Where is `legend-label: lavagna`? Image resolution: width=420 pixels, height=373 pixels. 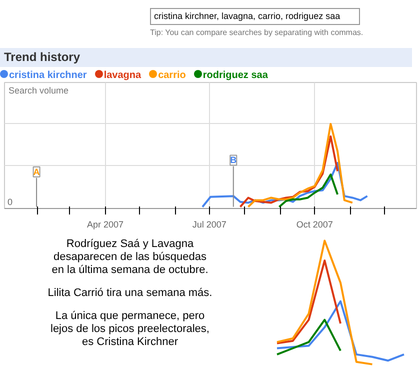 legend-label: lavagna is located at coordinates (122, 75).